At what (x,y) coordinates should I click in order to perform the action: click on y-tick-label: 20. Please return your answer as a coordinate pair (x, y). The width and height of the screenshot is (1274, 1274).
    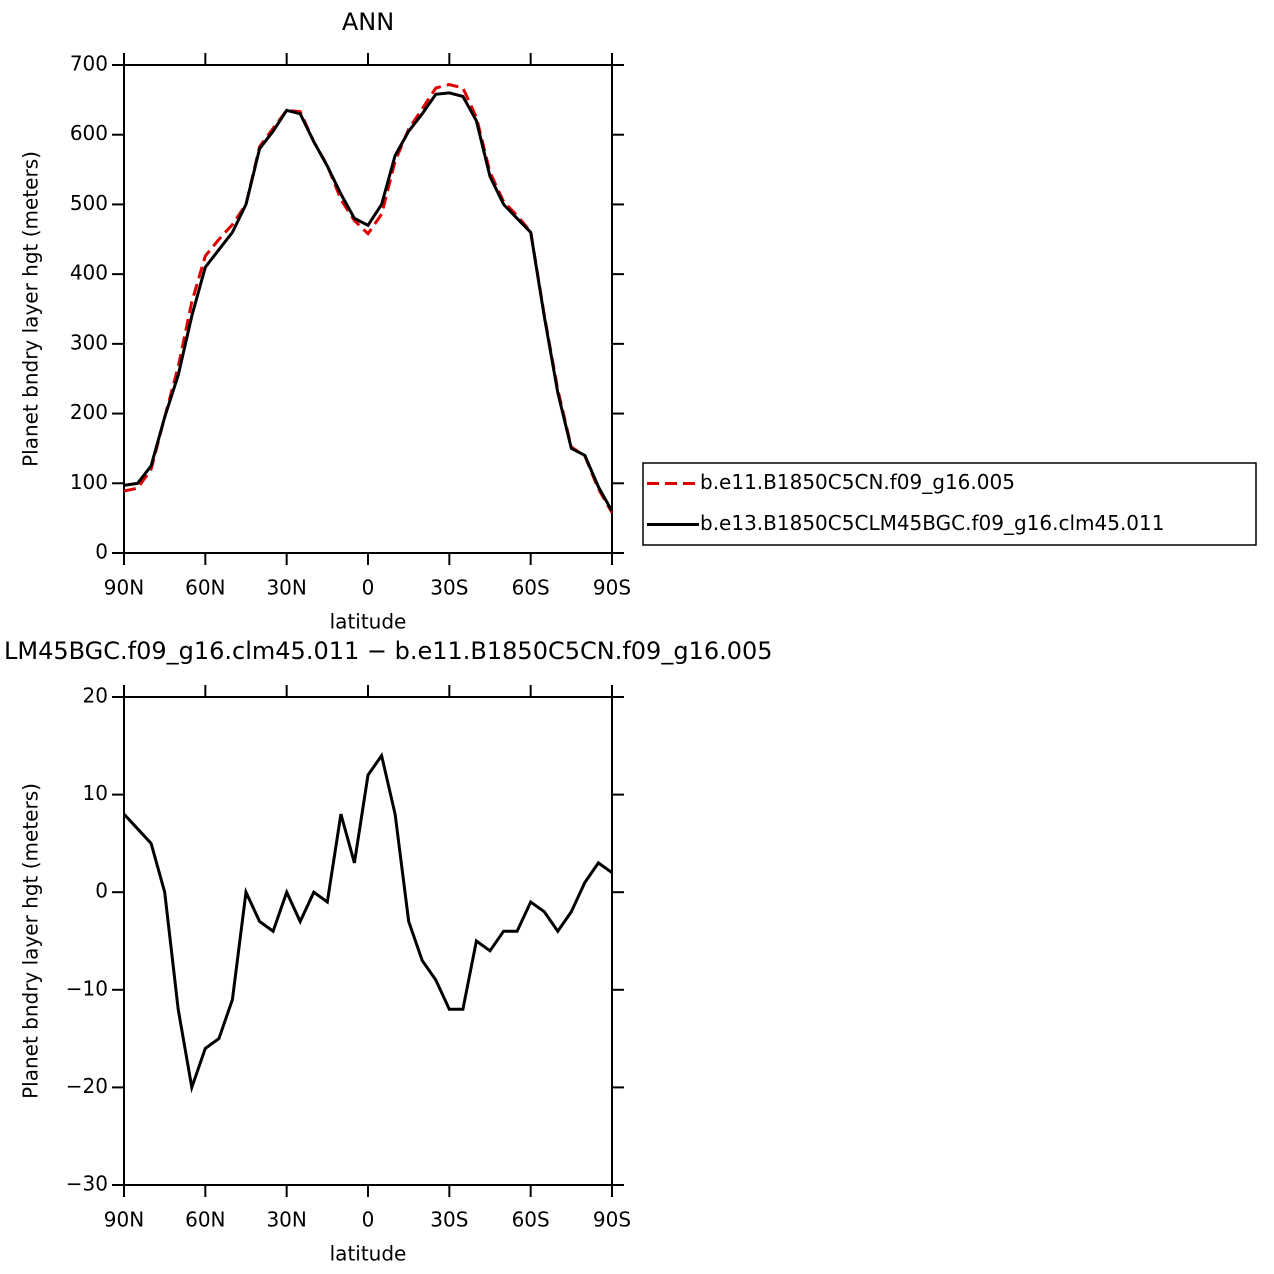
    Looking at the image, I should click on (95, 696).